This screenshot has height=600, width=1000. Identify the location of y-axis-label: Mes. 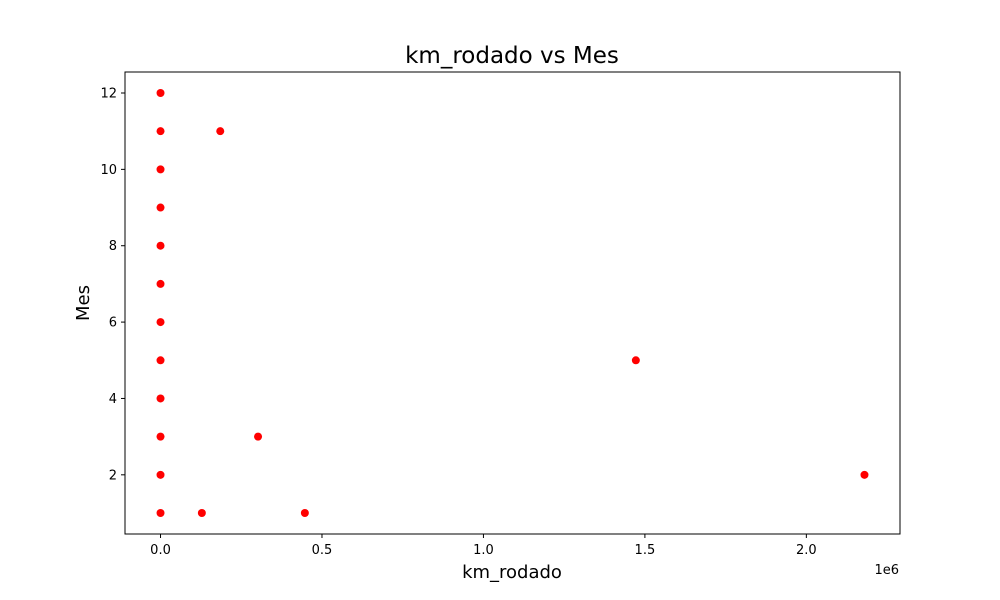
(83, 303).